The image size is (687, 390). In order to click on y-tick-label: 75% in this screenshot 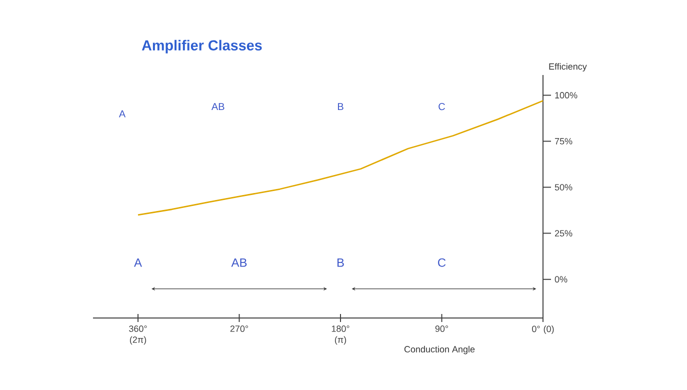, I will do `click(563, 141)`.